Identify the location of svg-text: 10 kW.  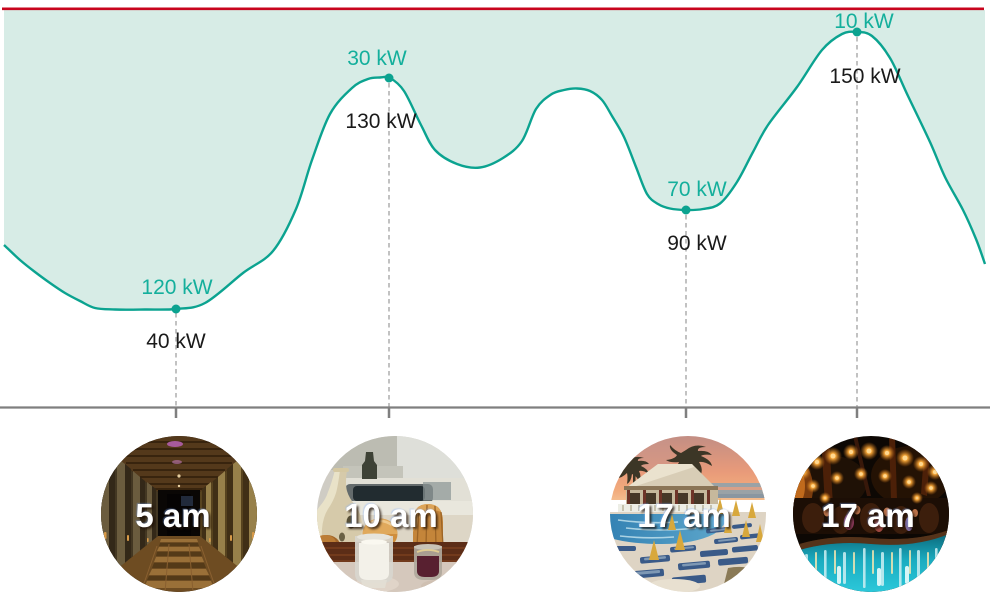
(864, 21).